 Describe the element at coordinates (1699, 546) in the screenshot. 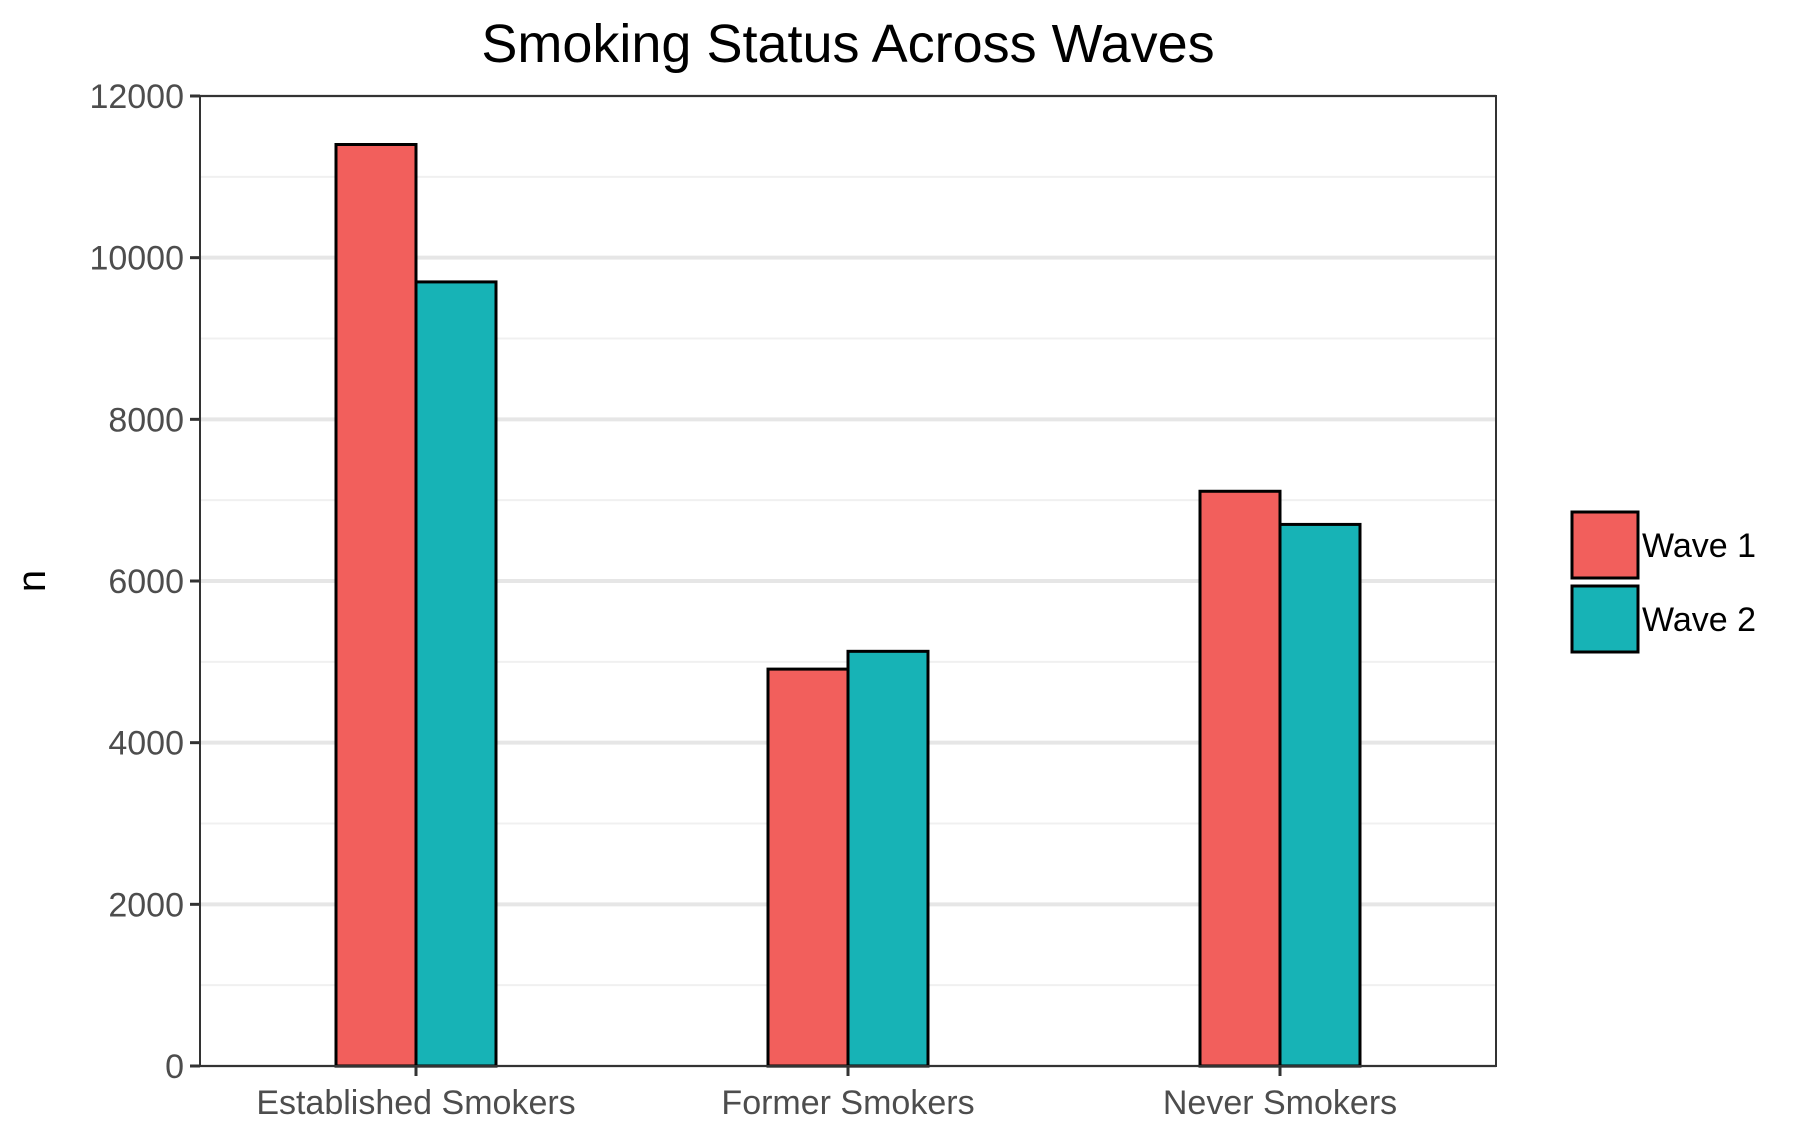

I see `legend-label: Wave 1` at that location.